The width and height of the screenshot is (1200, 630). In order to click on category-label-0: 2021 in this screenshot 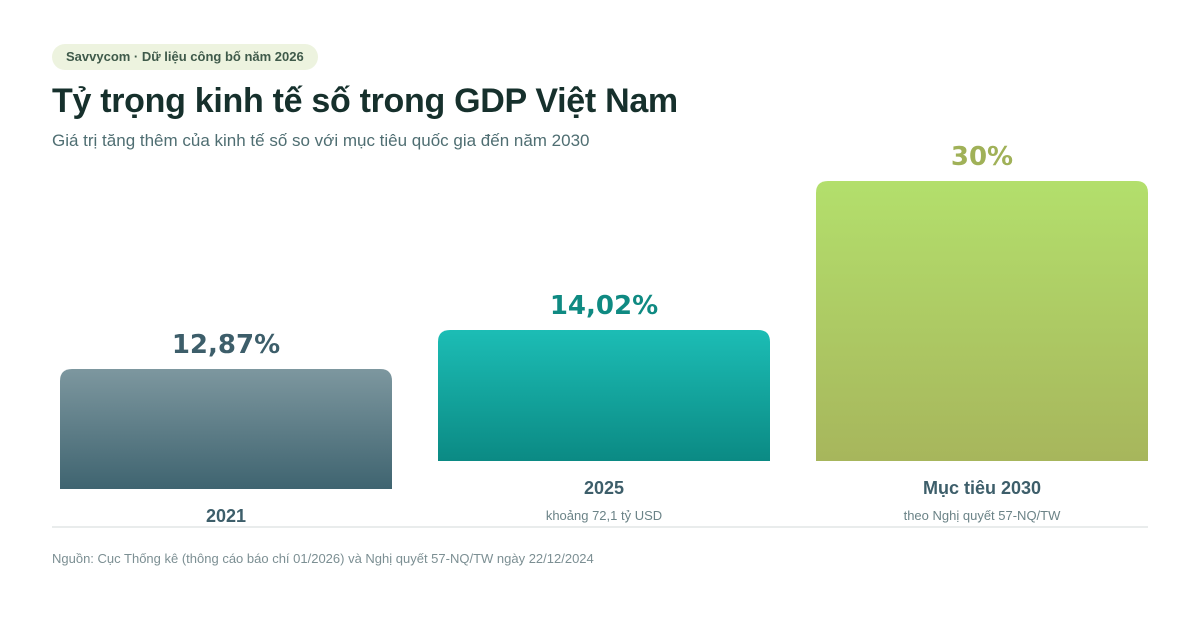, I will do `click(226, 516)`.